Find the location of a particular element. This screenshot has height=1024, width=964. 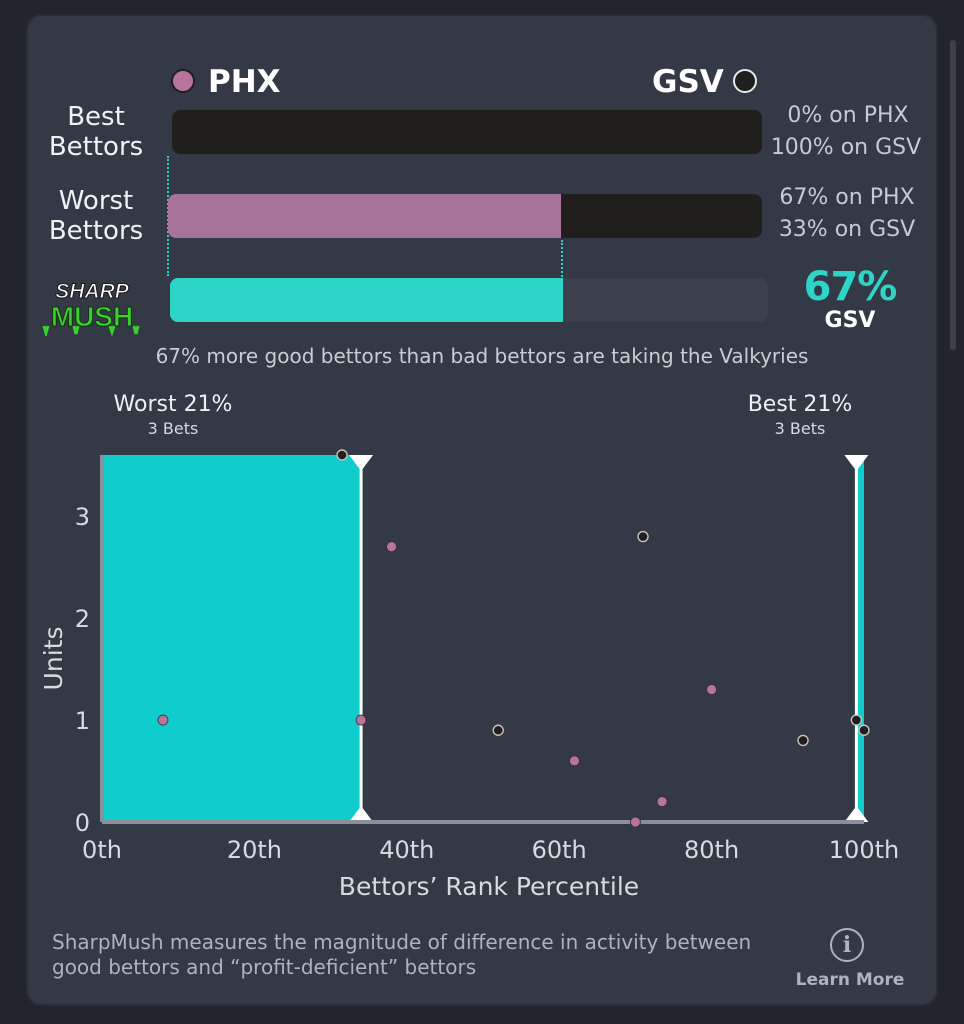

x-tick-label-100th: 100th is located at coordinates (864, 850).